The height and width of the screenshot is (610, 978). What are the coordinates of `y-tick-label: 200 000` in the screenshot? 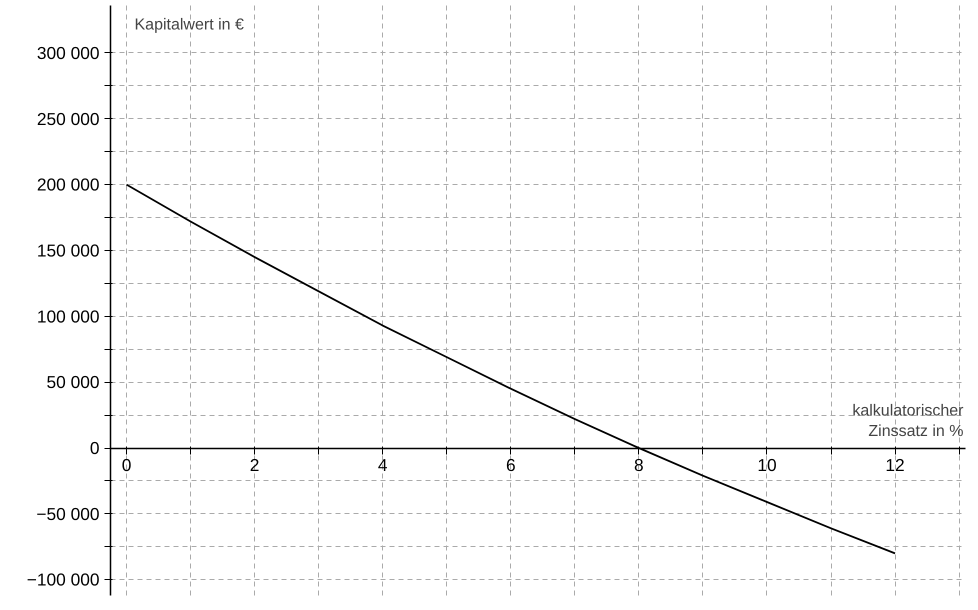 It's located at (68, 184).